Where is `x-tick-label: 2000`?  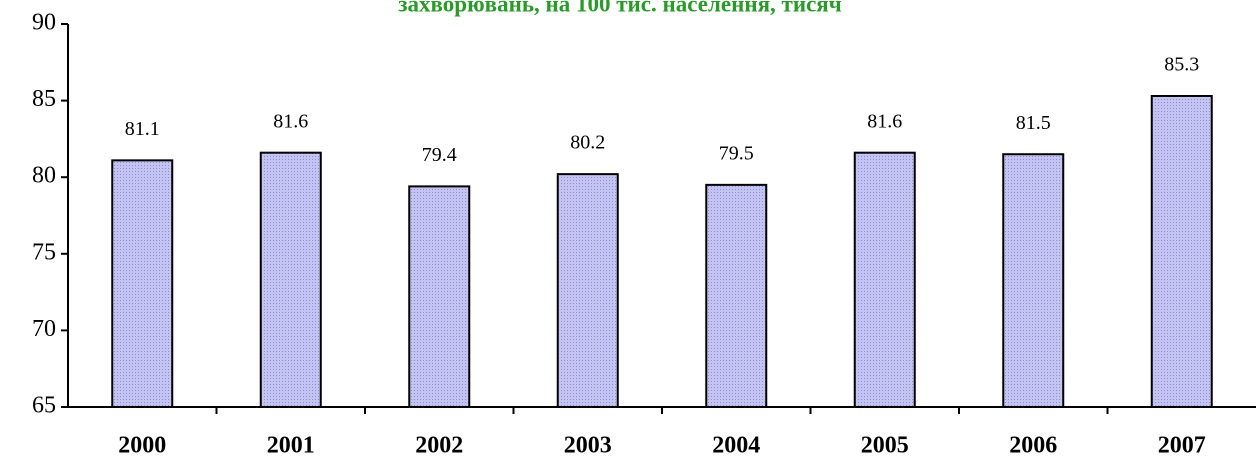 x-tick-label: 2000 is located at coordinates (142, 446).